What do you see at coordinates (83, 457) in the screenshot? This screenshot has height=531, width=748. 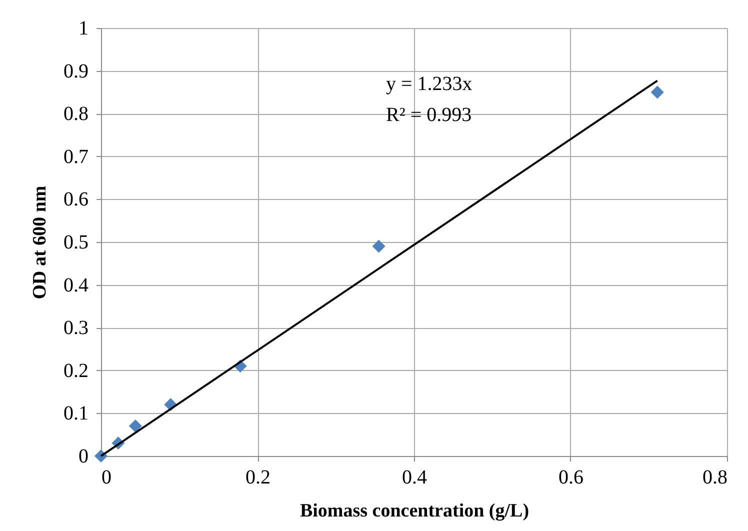 I see `y-tick-label: 0` at bounding box center [83, 457].